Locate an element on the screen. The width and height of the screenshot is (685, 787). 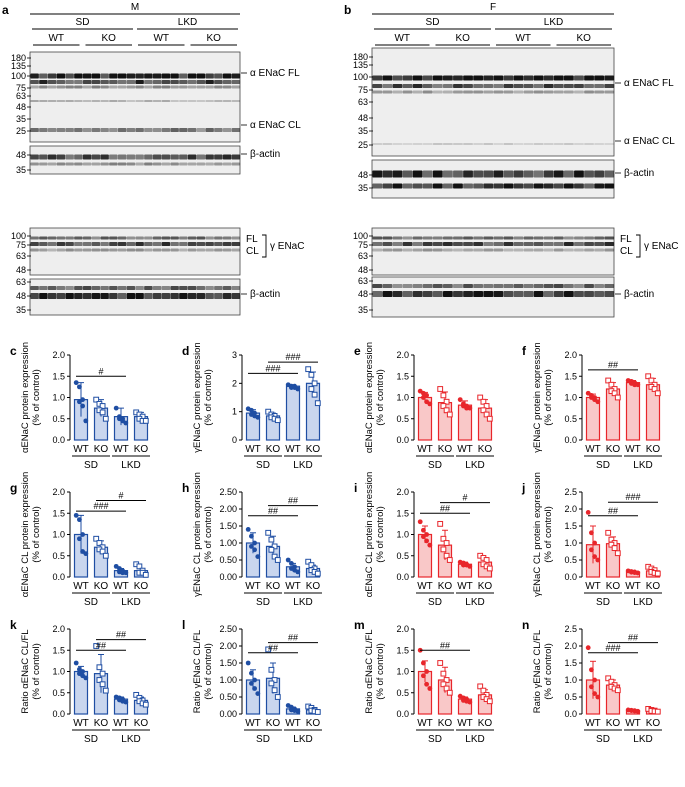
y-axis-label: Ratio γENaC CL/FL is located at coordinates (537, 671).